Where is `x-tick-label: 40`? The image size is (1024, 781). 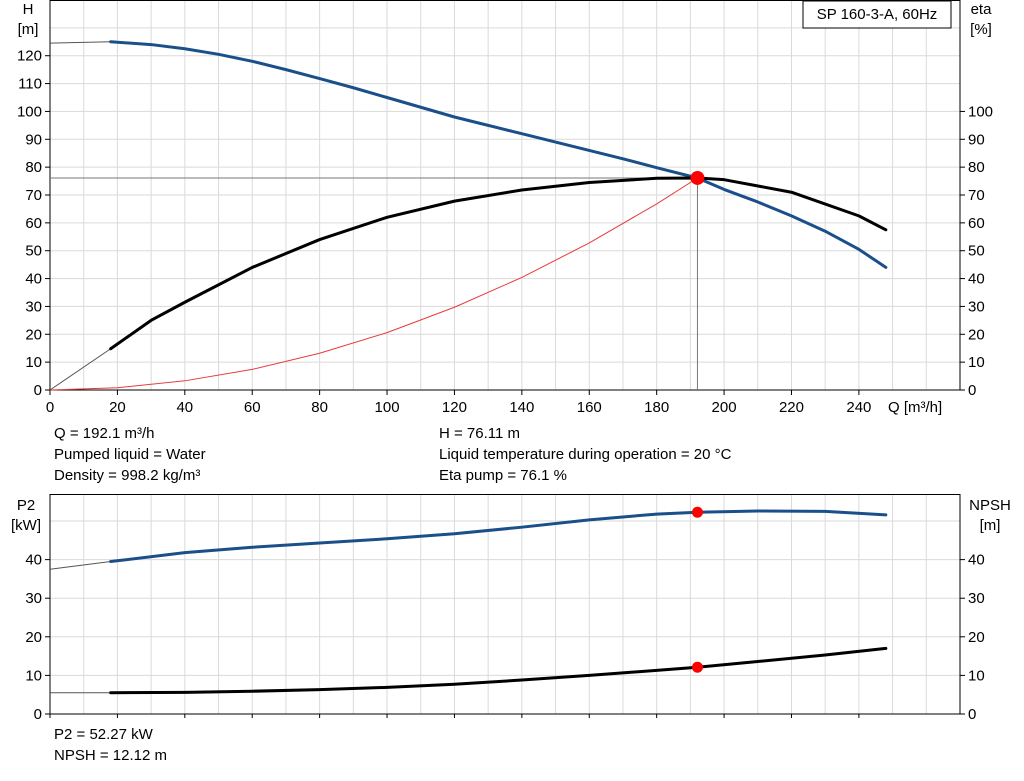
x-tick-label: 40 is located at coordinates (184, 407).